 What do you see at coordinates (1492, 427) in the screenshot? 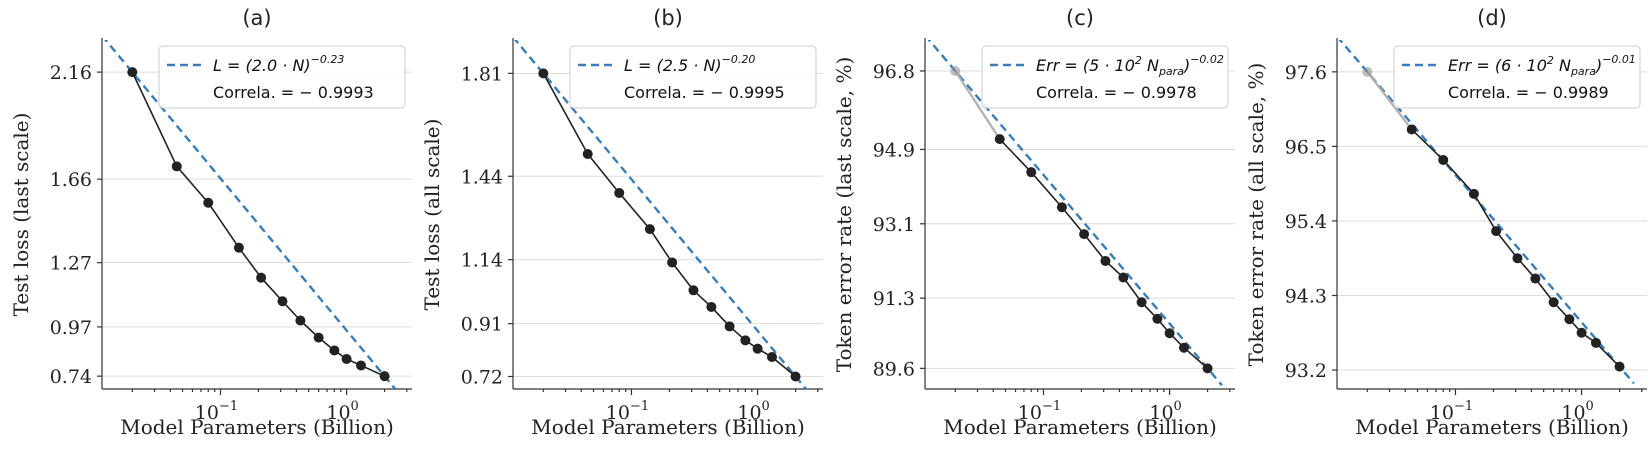
I see `panel-4-x-axis-label: Model Parameters (Billion)` at bounding box center [1492, 427].